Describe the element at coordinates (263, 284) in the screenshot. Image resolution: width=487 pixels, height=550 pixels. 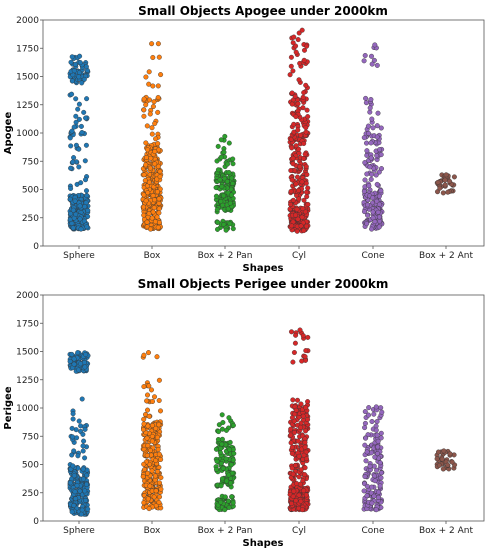
I see `chart-title: Small Objects Perigee under 2000km` at that location.